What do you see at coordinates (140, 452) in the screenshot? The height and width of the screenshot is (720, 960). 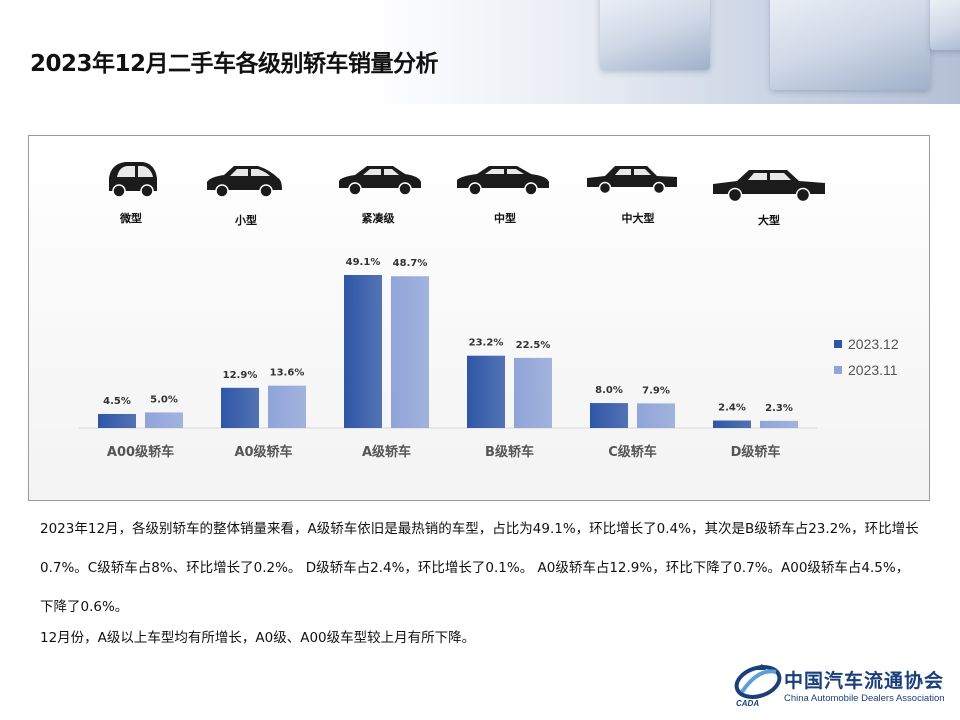 I see `x-tick-label: A00级轿车` at bounding box center [140, 452].